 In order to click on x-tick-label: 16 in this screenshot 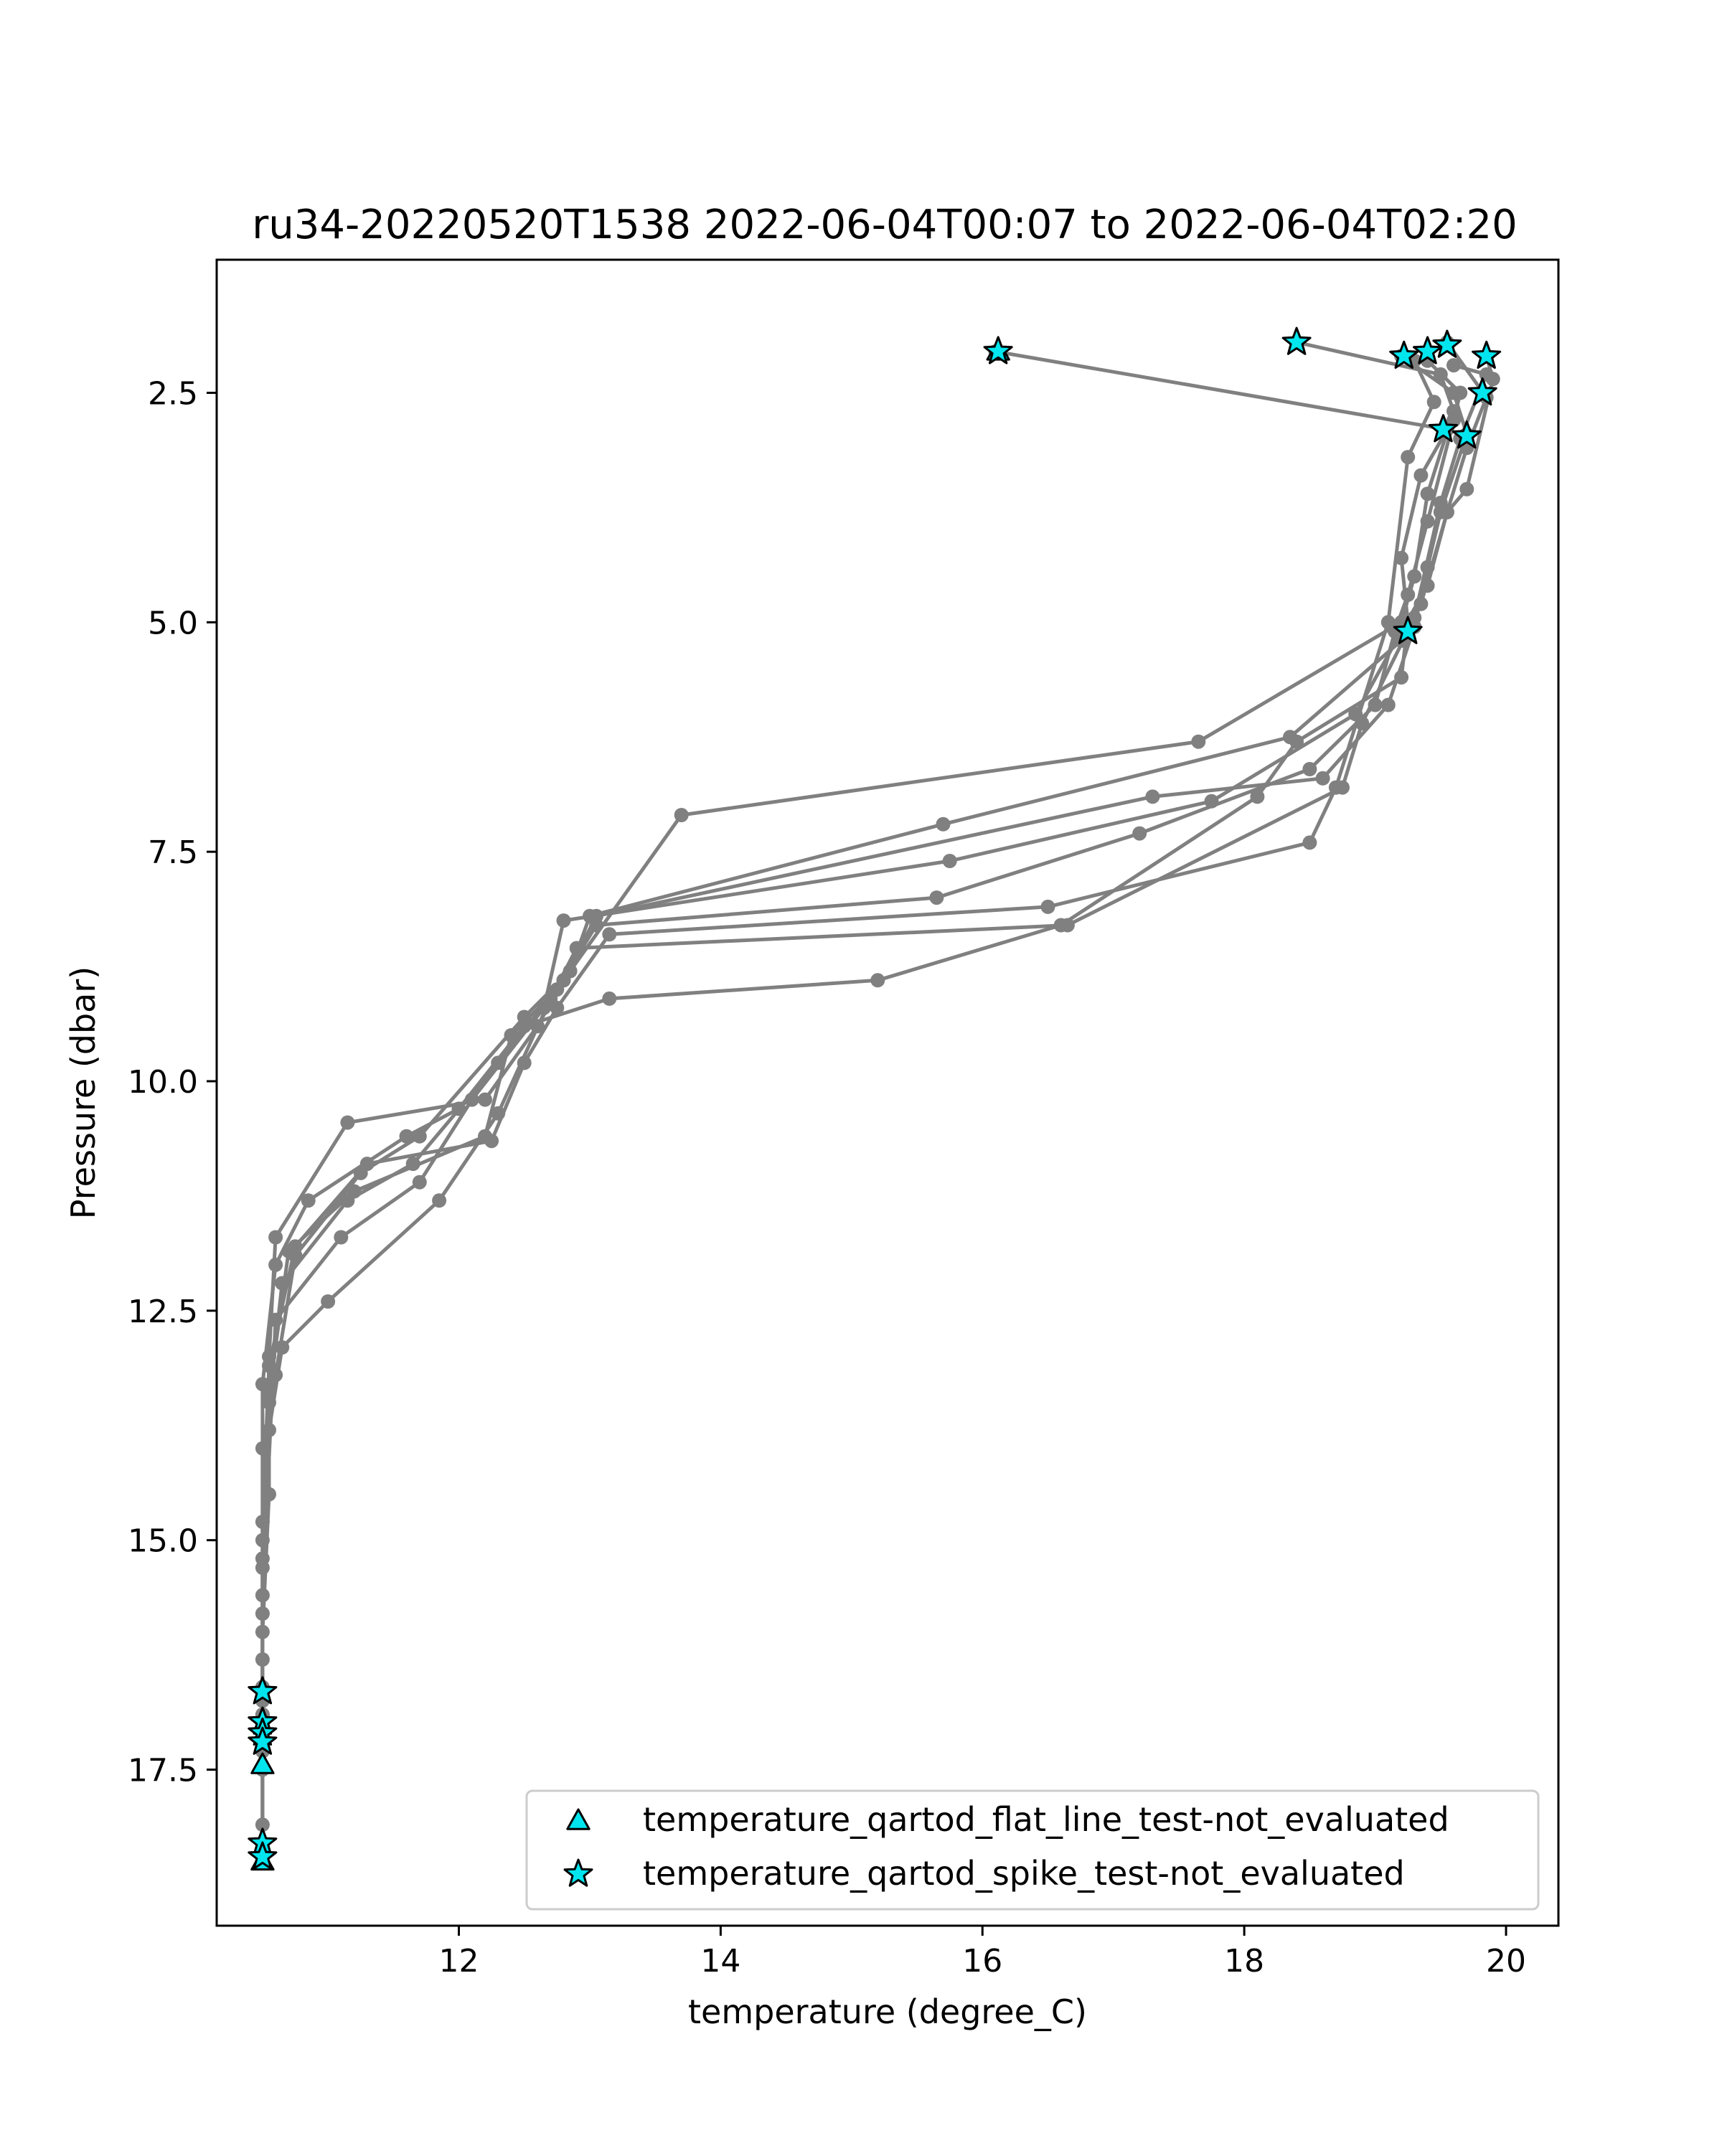, I will do `click(982, 1962)`.